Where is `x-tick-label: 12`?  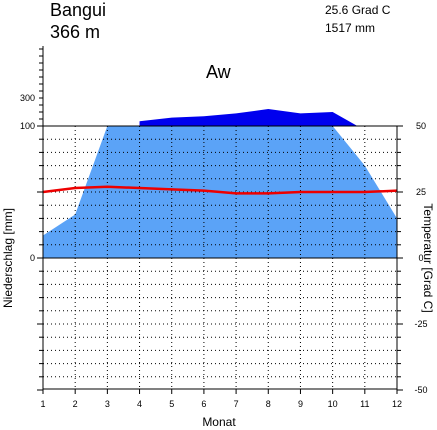 x-tick-label: 12 is located at coordinates (397, 404).